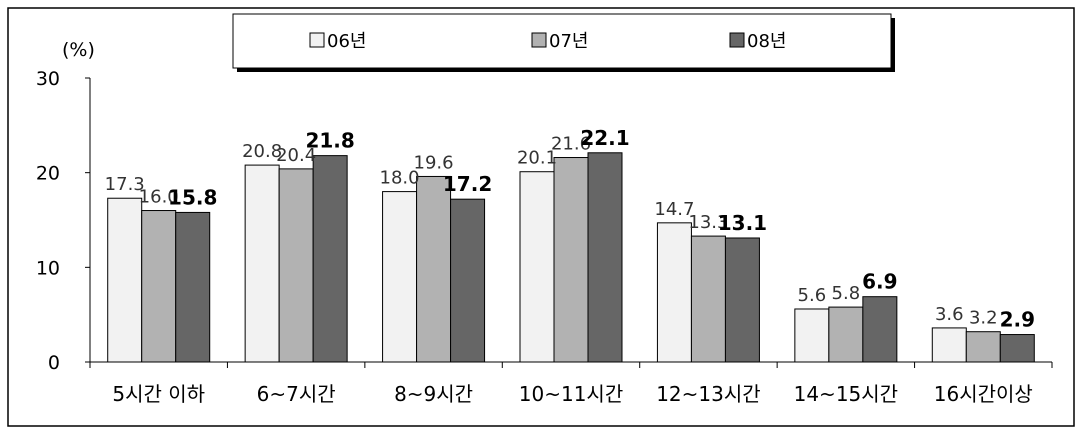 The width and height of the screenshot is (1085, 439). I want to click on data-label: 17.2, so click(467, 184).